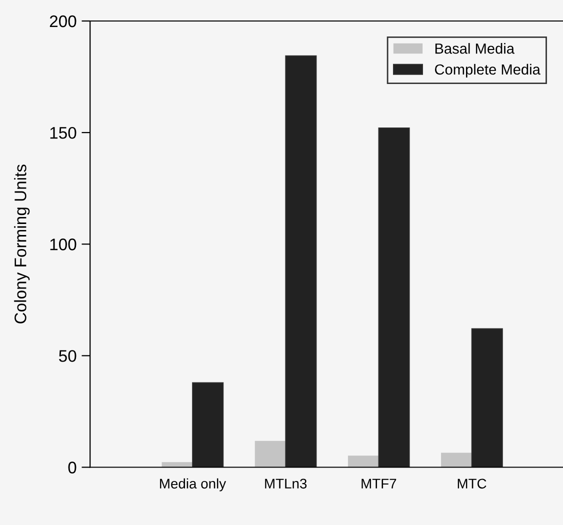 The image size is (563, 525). What do you see at coordinates (474, 48) in the screenshot?
I see `legend-label: Basal Media` at bounding box center [474, 48].